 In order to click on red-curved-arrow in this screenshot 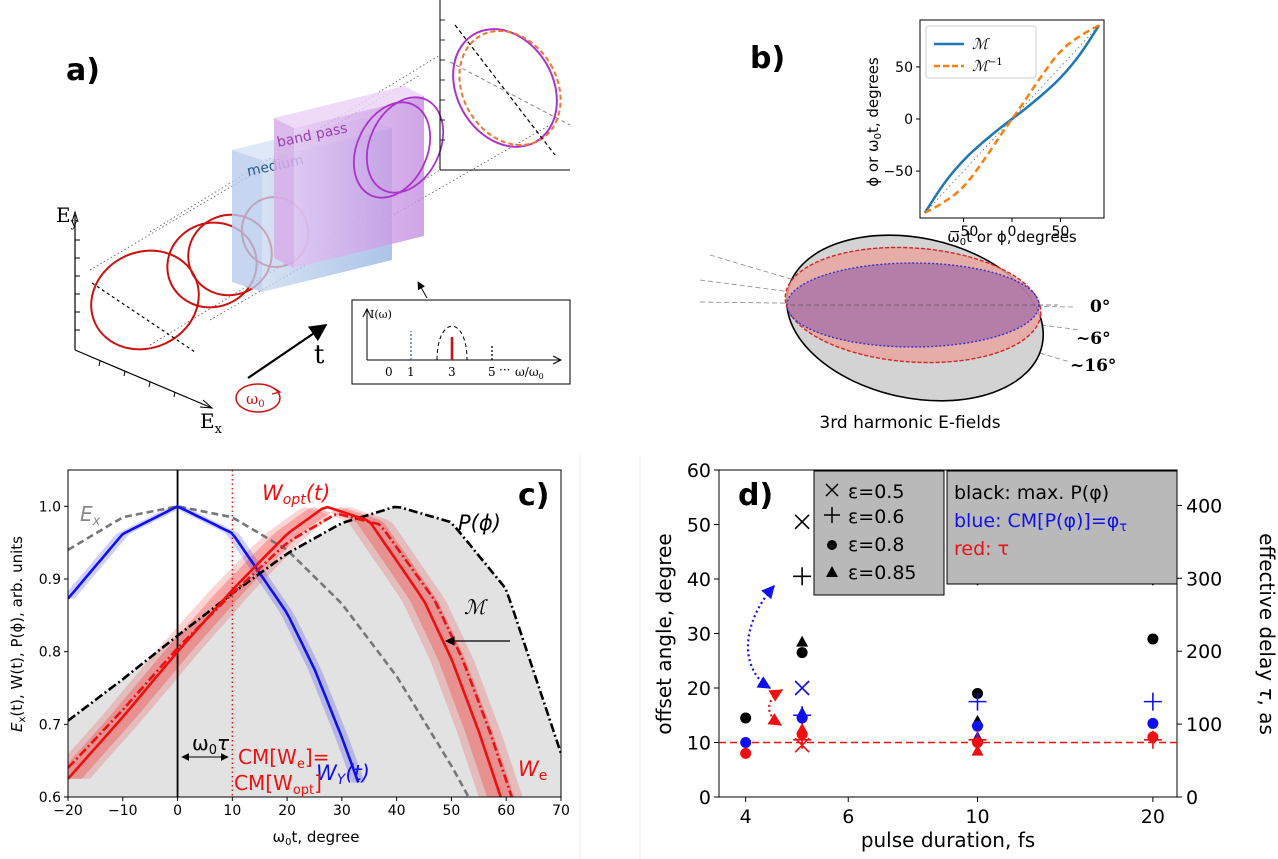, I will do `click(775, 707)`.